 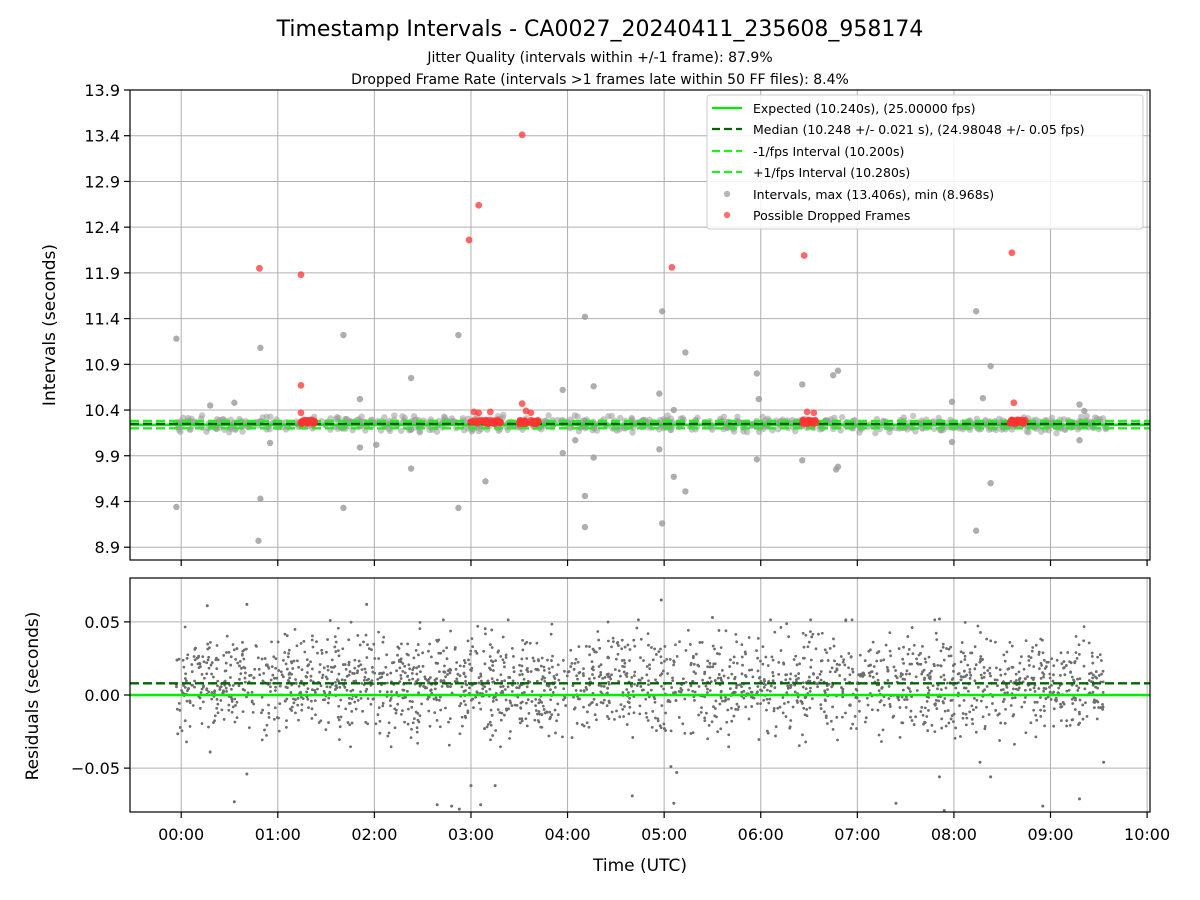 What do you see at coordinates (857, 834) in the screenshot?
I see `x-tick-label: 07:00` at bounding box center [857, 834].